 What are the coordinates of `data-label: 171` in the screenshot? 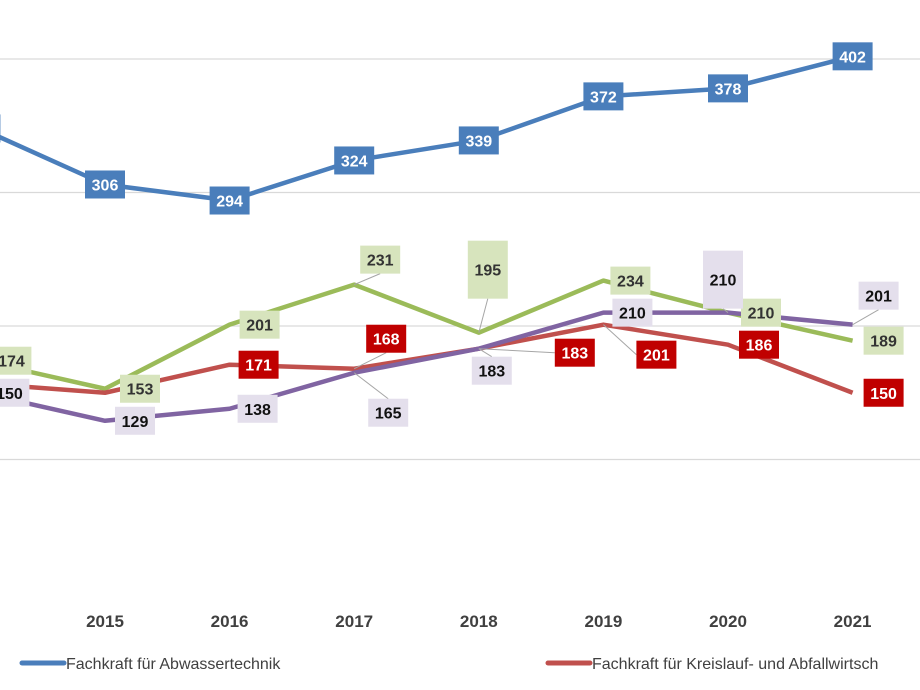 It's located at (258, 364).